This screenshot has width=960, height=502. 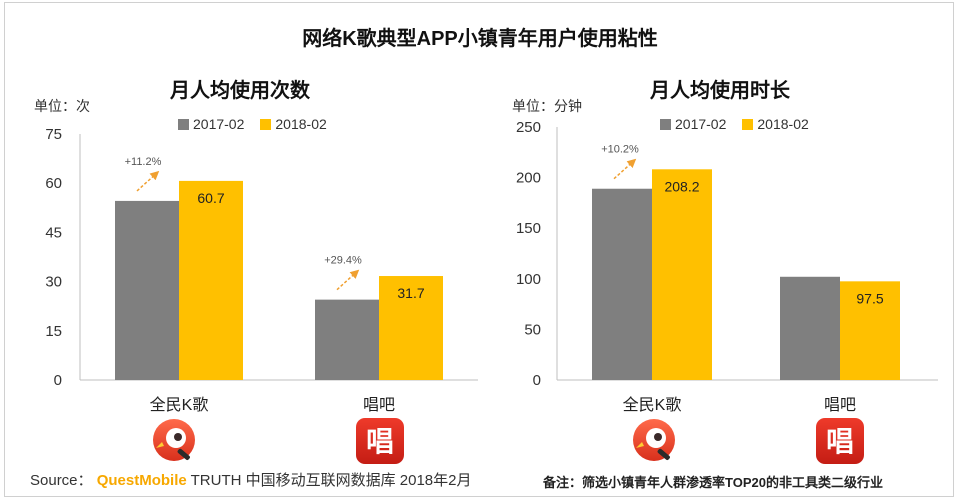 What do you see at coordinates (620, 150) in the screenshot?
I see `growth-label: +10.2%` at bounding box center [620, 150].